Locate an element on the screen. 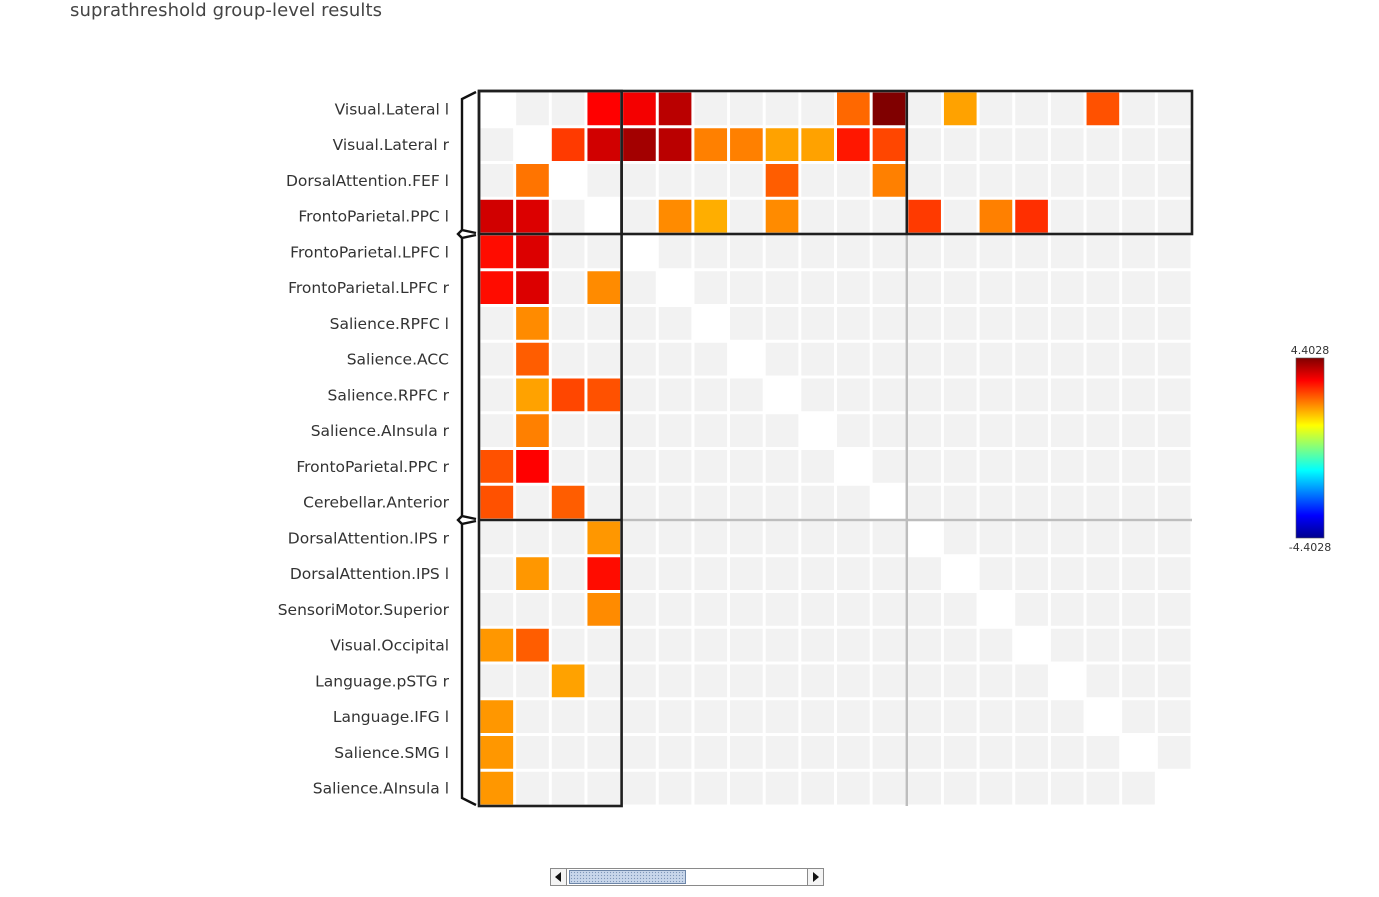 The height and width of the screenshot is (897, 1379). horizontal-scrollbar is located at coordinates (687, 877).